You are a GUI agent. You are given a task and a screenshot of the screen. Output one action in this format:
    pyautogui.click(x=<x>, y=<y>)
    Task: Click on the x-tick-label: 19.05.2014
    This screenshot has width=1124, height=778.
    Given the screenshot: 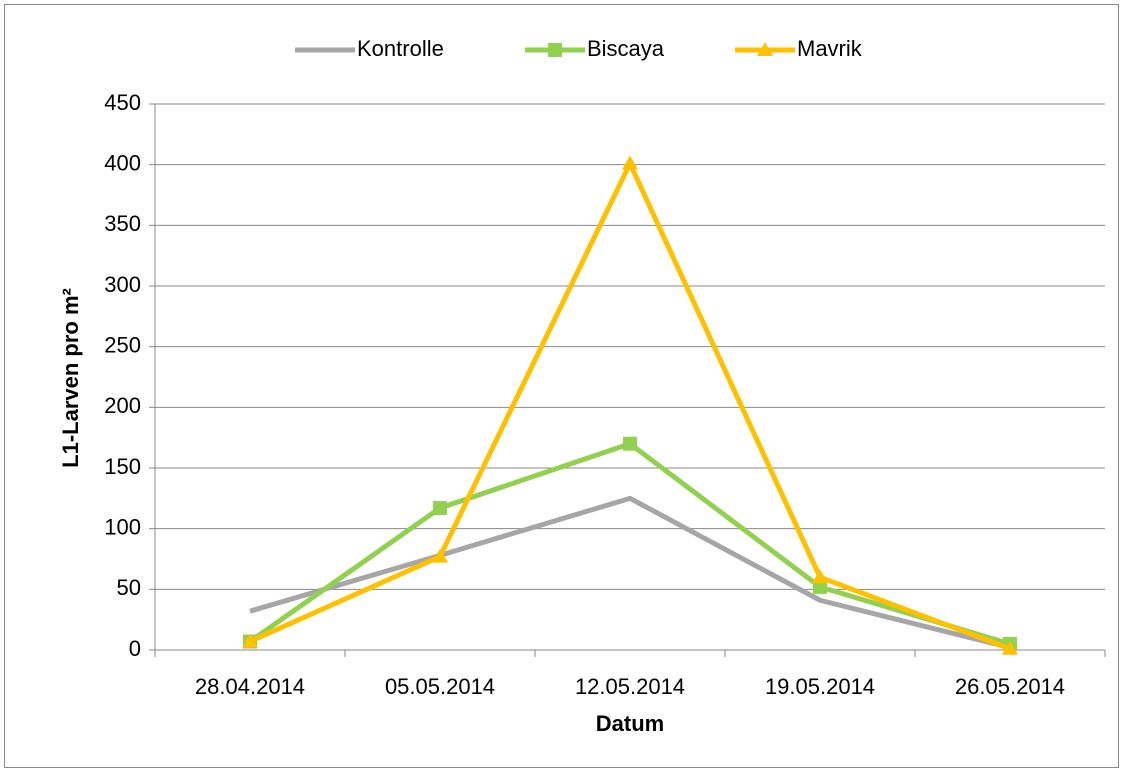 What is the action you would take?
    pyautogui.click(x=820, y=686)
    